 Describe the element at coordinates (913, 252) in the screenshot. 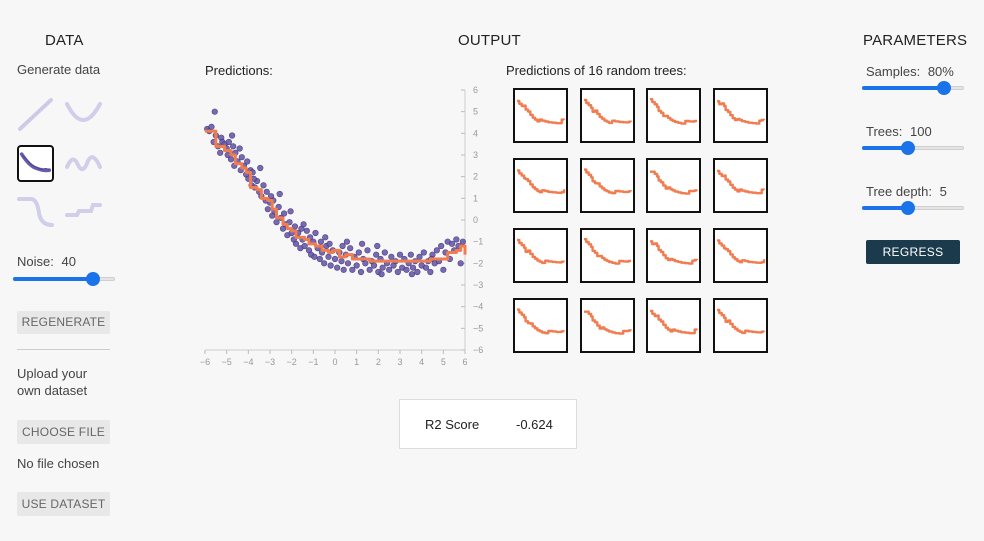

I see `regress-button: REGRESS` at that location.